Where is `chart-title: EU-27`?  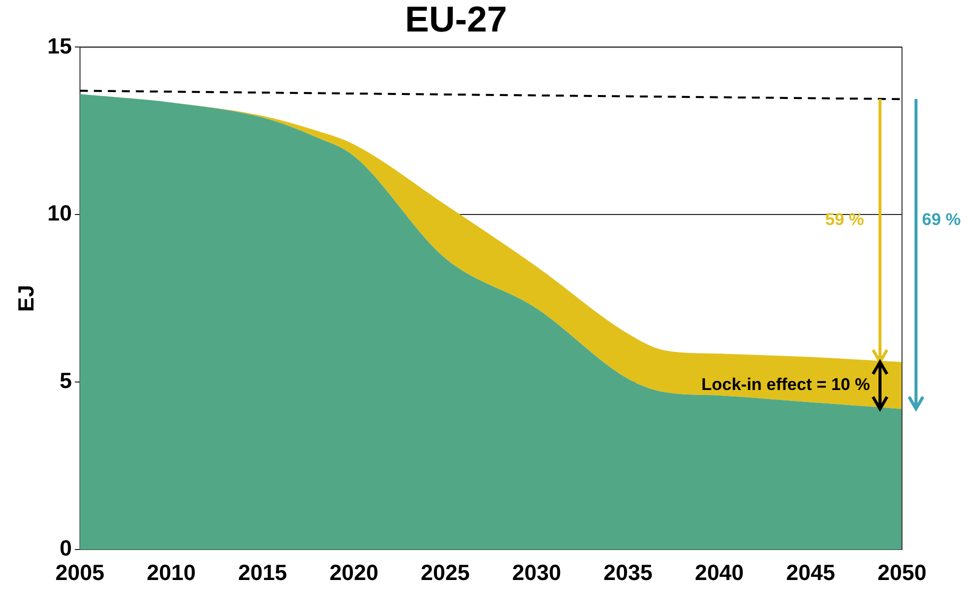
chart-title: EU-27 is located at coordinates (456, 20).